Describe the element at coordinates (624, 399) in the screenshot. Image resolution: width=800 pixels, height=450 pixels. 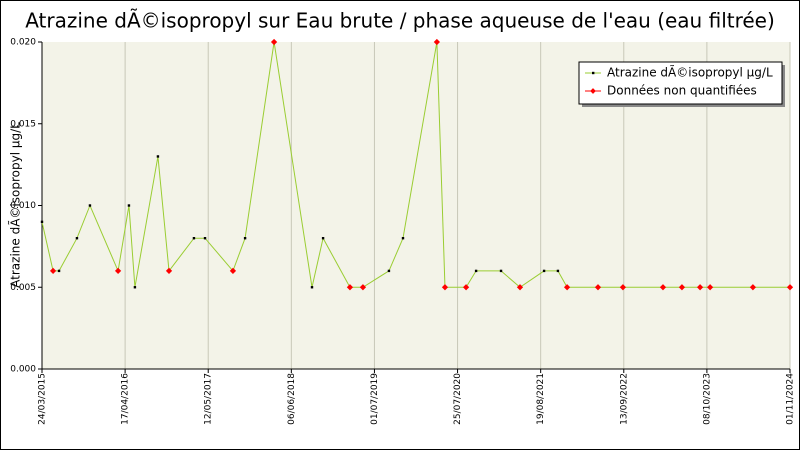
I see `x-tick-label: 13/09/2022` at that location.